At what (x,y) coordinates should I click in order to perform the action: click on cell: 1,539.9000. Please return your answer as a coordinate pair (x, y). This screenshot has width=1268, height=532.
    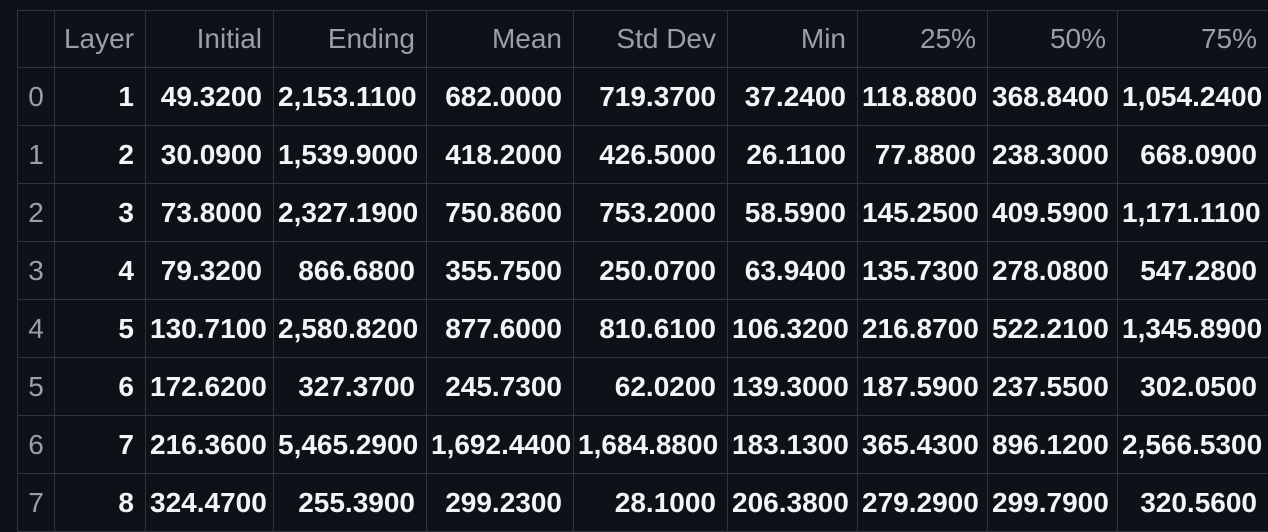
    Looking at the image, I should click on (350, 154).